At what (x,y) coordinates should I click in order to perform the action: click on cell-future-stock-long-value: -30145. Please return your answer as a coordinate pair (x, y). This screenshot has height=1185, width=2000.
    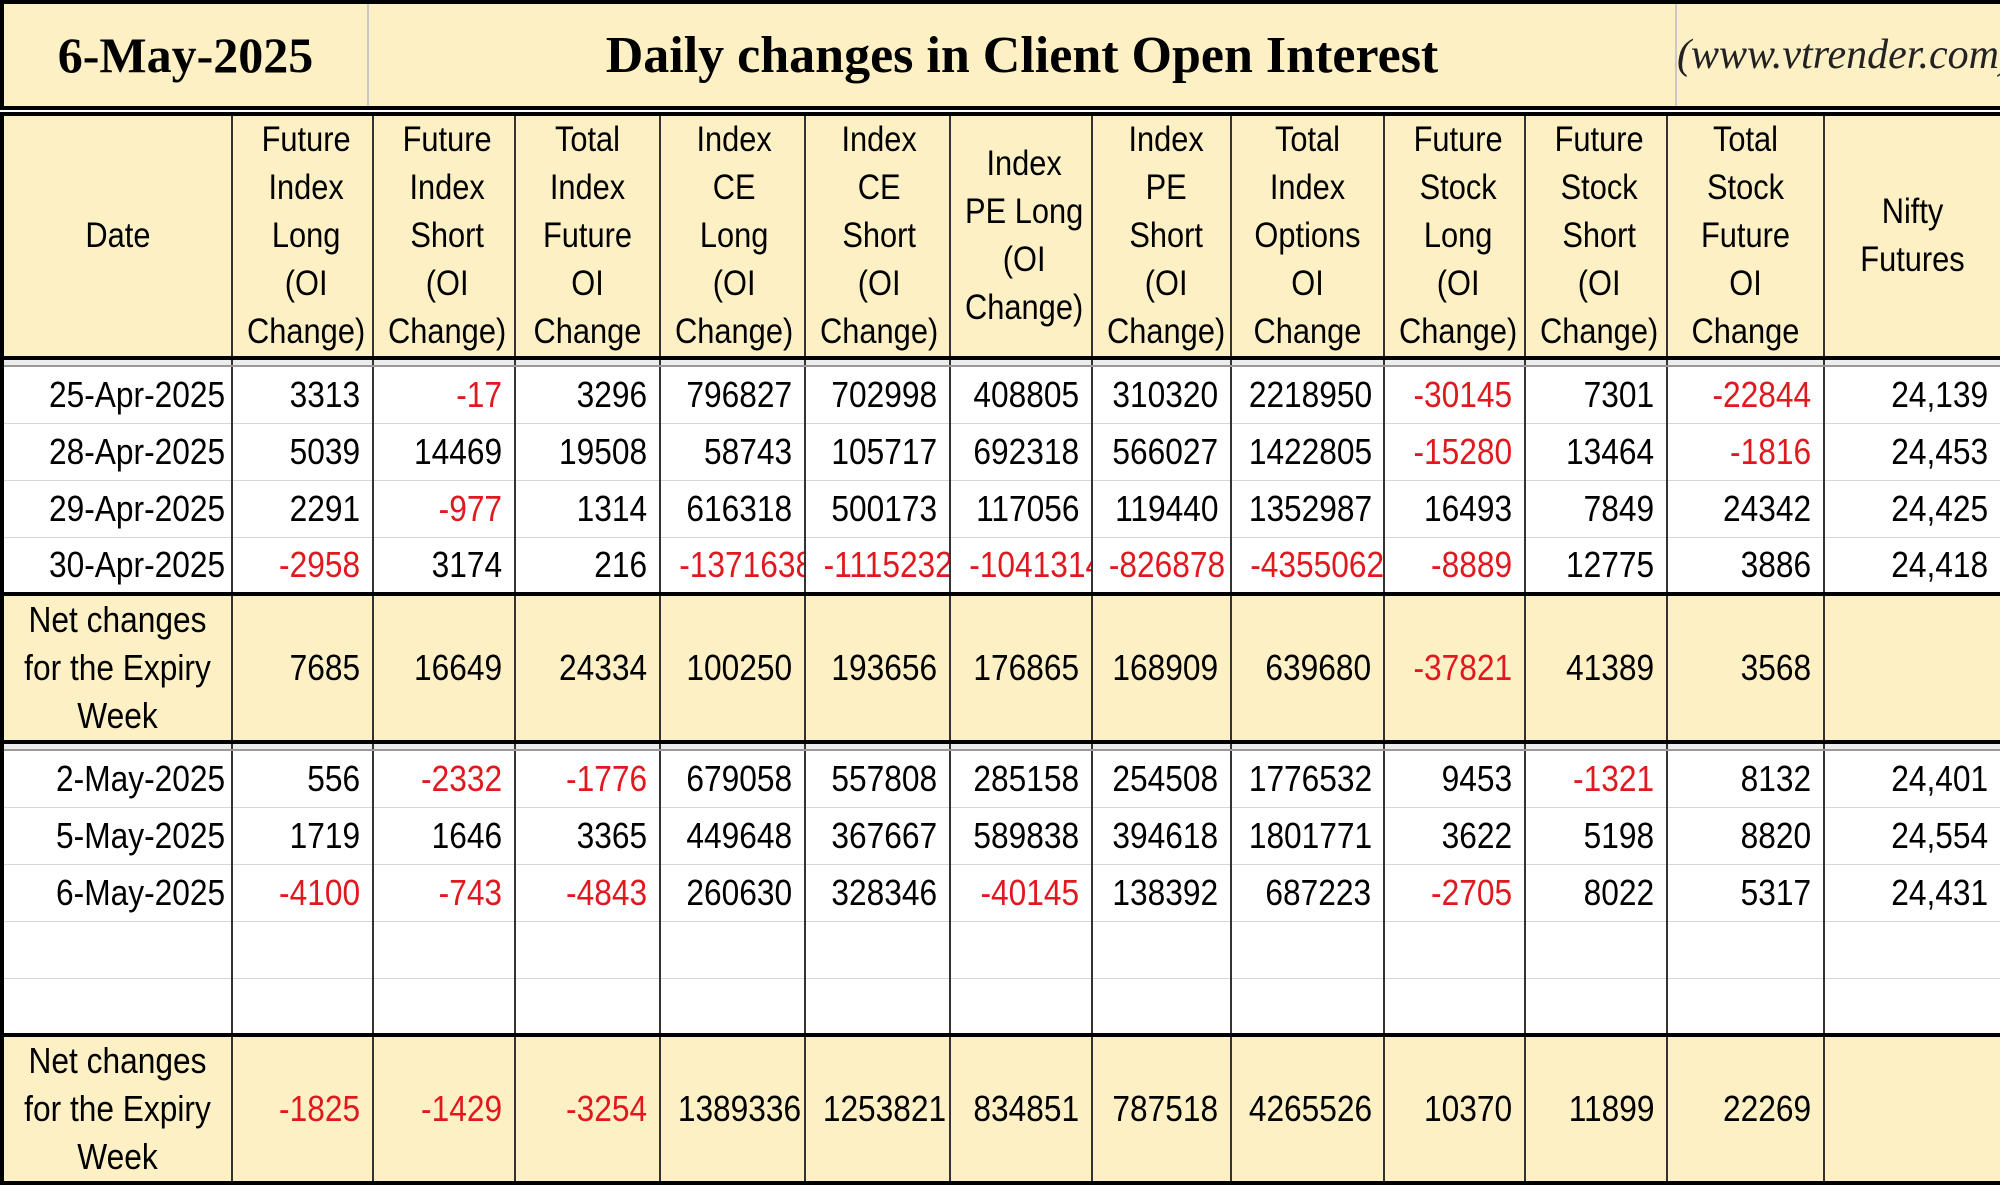
    Looking at the image, I should click on (1462, 394).